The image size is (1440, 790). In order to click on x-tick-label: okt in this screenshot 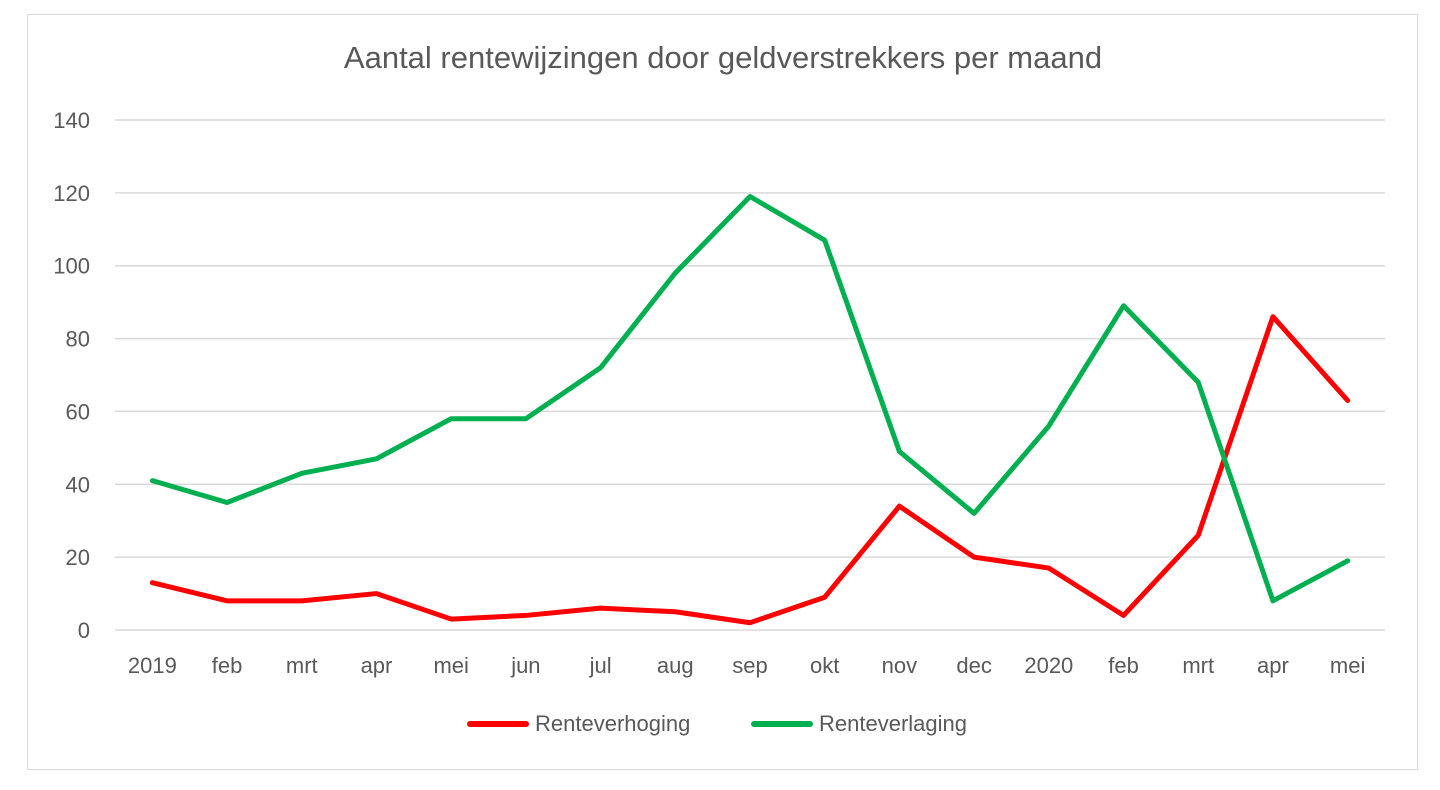, I will do `click(824, 665)`.